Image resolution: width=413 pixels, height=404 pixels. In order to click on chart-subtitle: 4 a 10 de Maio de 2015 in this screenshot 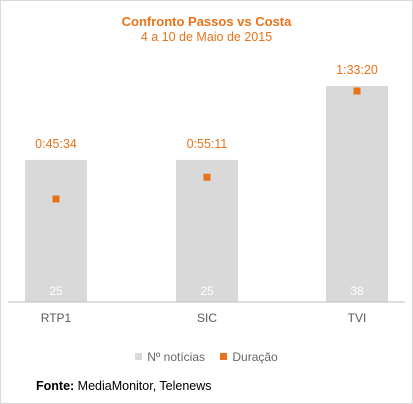, I will do `click(206, 37)`.